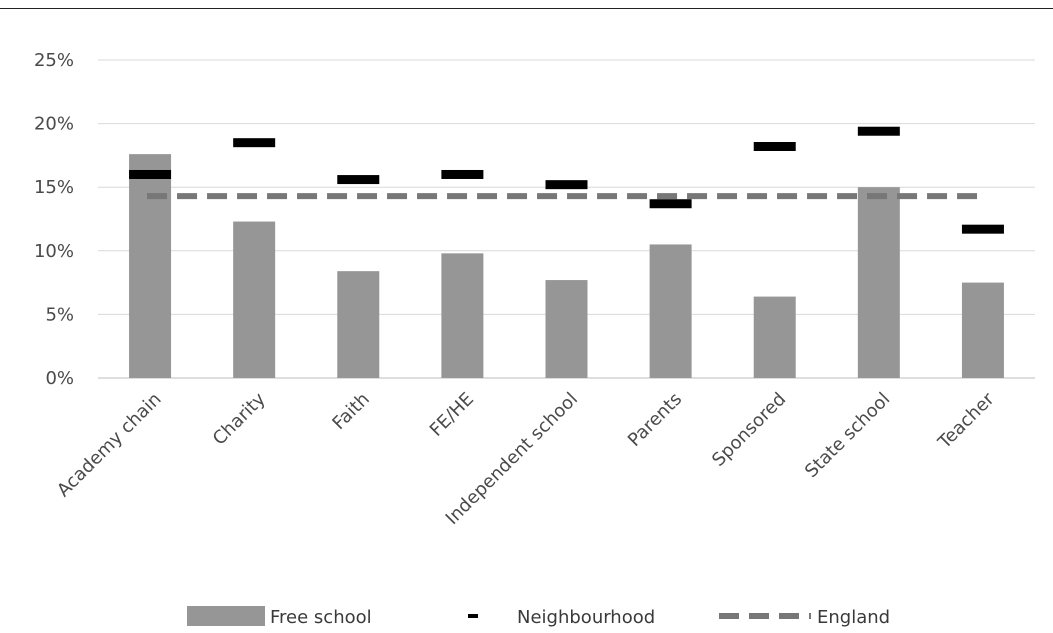 This screenshot has width=1053, height=633. What do you see at coordinates (109, 445) in the screenshot?
I see `x-tick-label: Academy chain` at bounding box center [109, 445].